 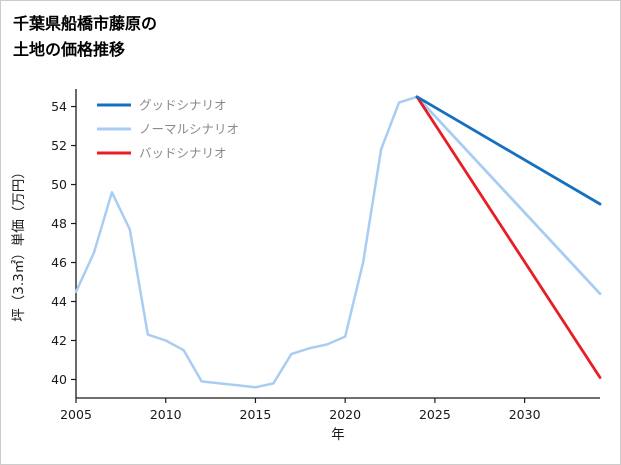 What do you see at coordinates (183, 153) in the screenshot?
I see `legend-label-bad: バッドシナリオ` at bounding box center [183, 153].